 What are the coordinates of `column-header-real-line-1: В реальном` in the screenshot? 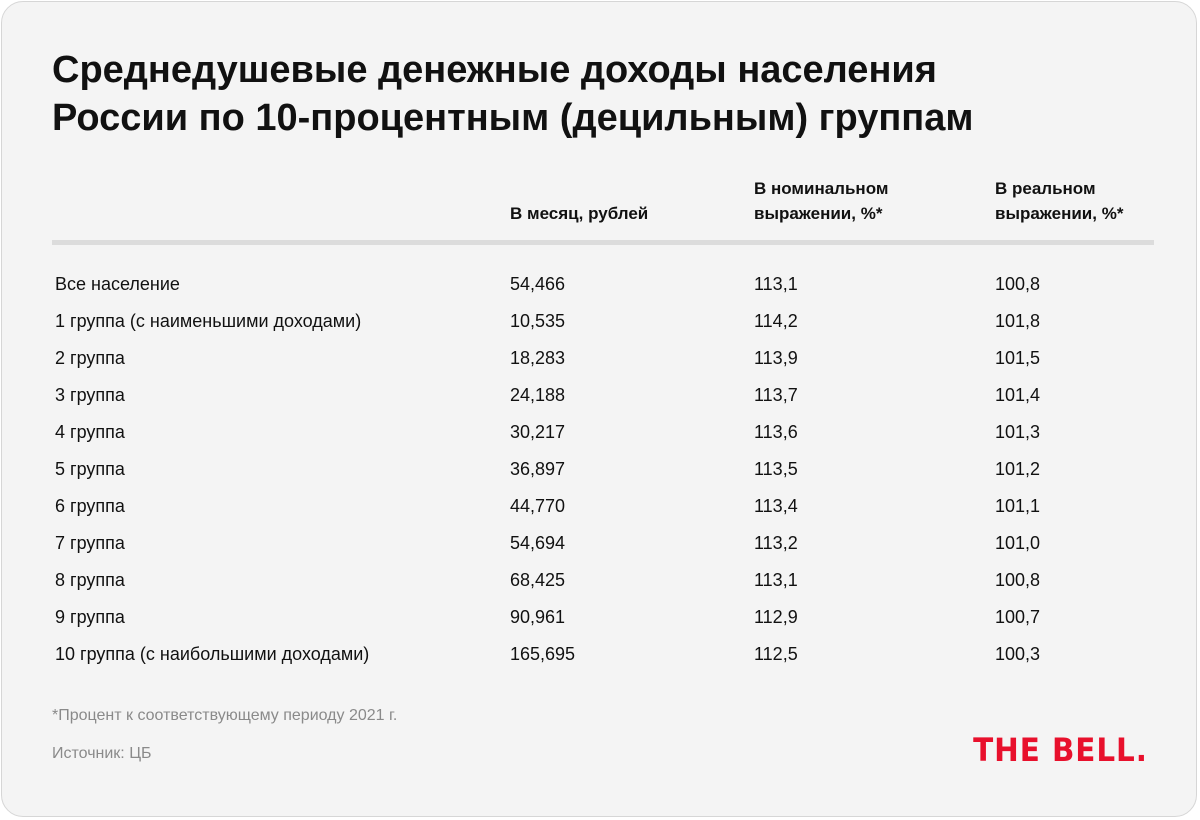 It's located at (1045, 188).